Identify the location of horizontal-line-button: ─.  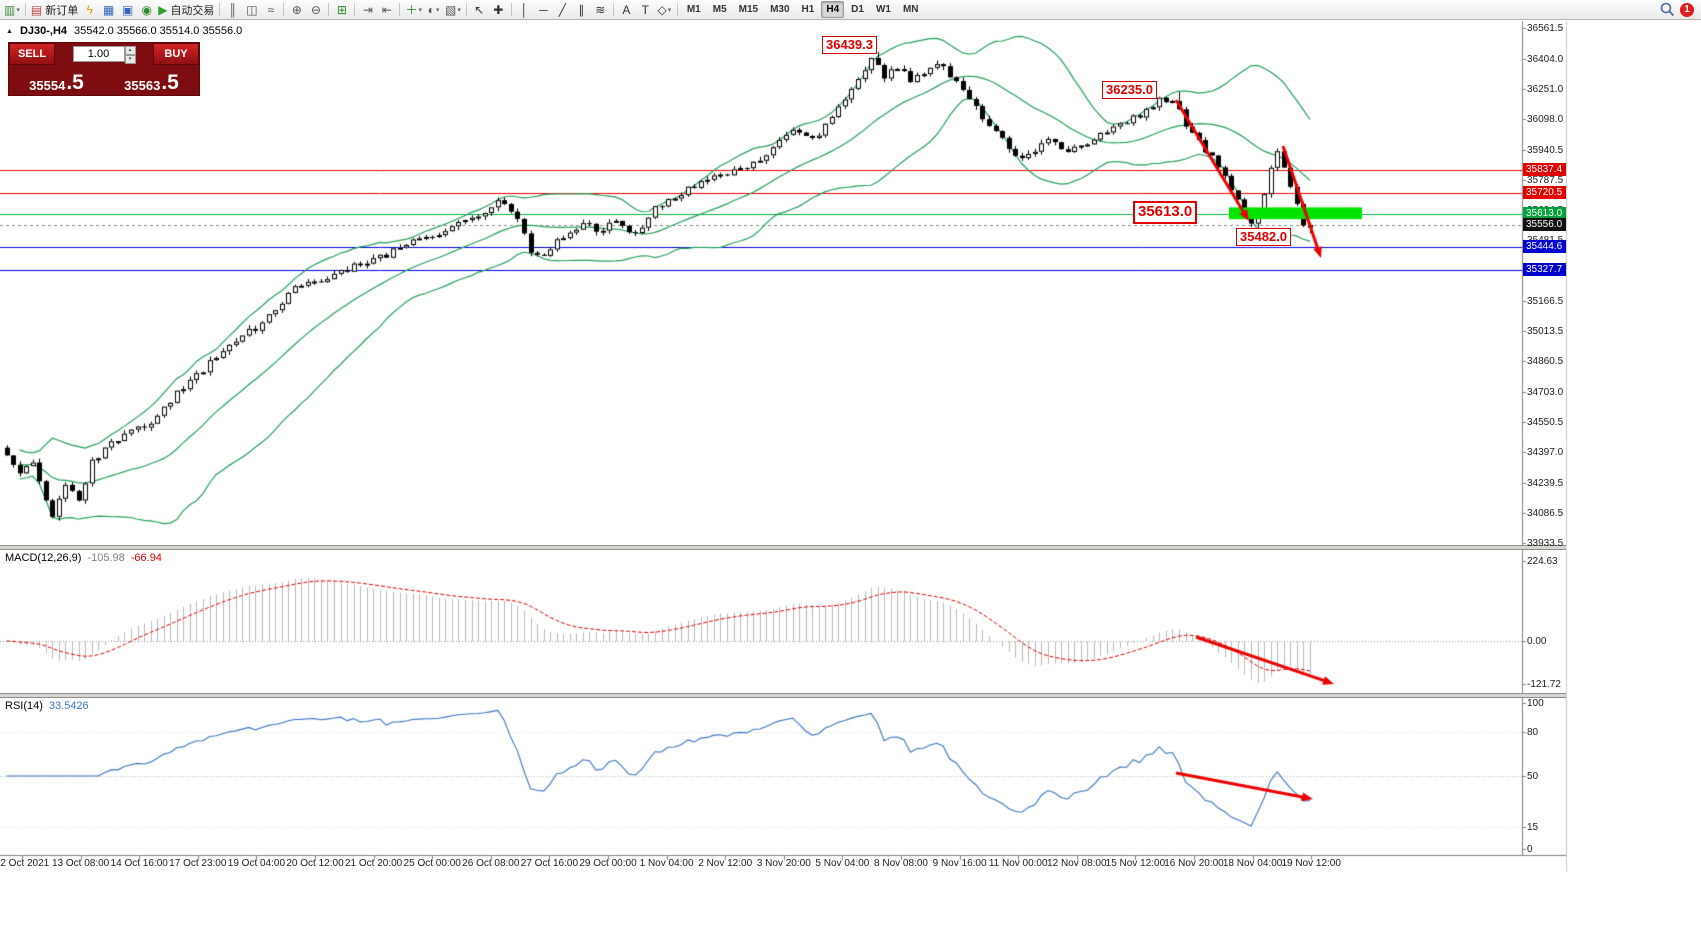
(543, 9).